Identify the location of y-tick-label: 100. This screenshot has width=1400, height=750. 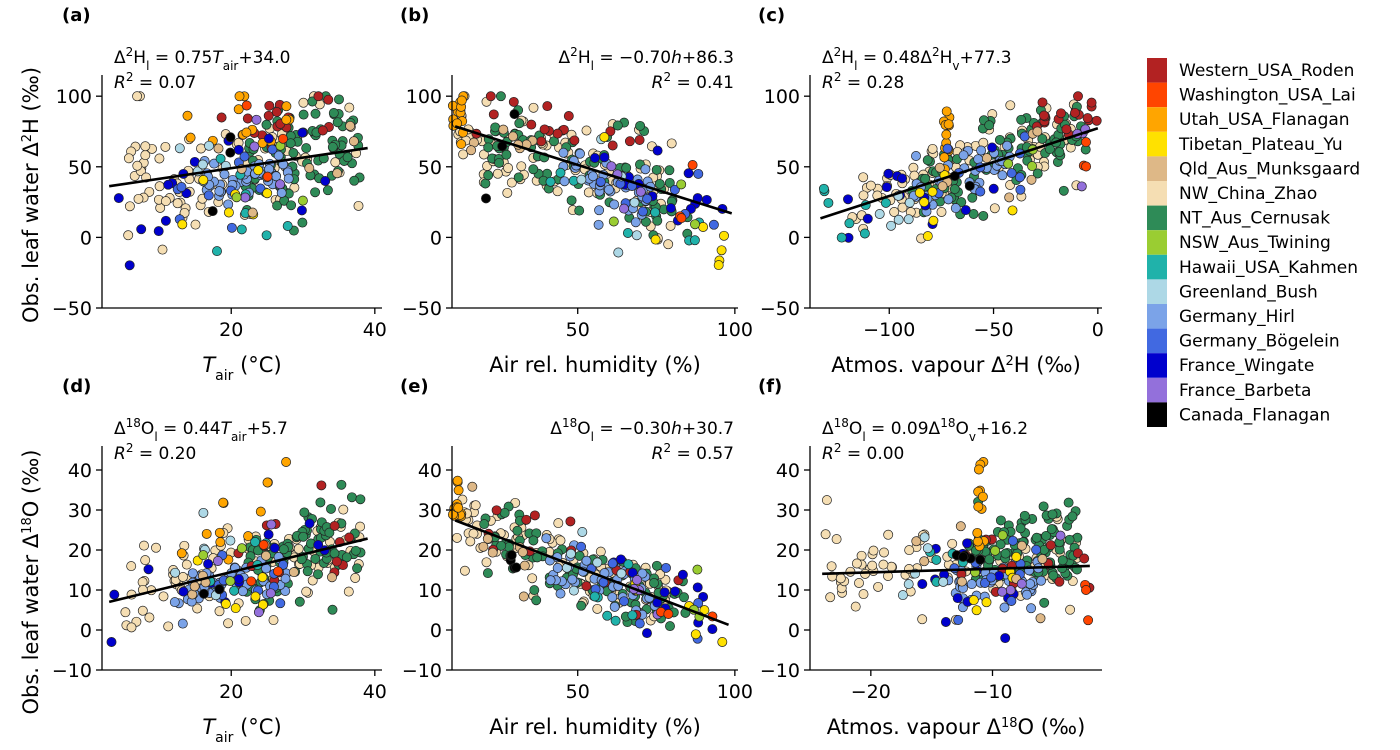
(74, 97).